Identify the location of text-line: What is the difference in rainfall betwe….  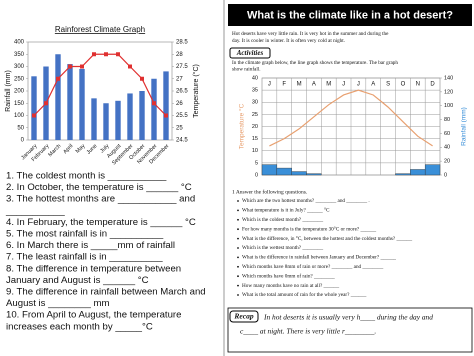
(319, 257).